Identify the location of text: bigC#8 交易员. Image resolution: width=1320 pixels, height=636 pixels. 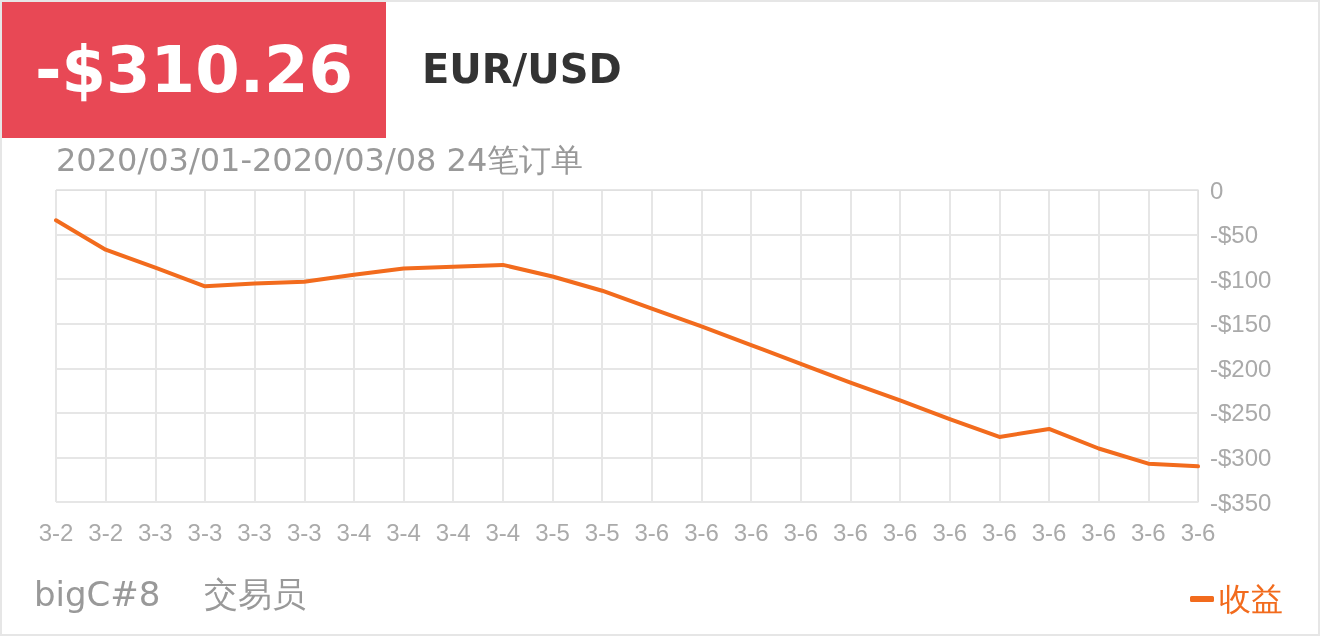
(170, 594).